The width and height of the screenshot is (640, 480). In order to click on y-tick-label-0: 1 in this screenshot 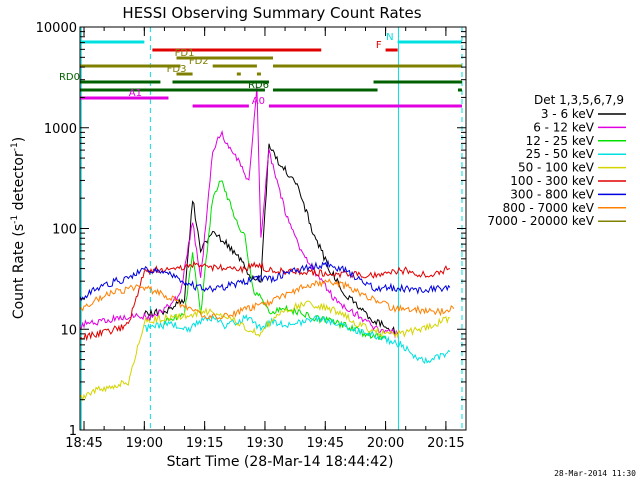, I will do `click(73, 431)`.